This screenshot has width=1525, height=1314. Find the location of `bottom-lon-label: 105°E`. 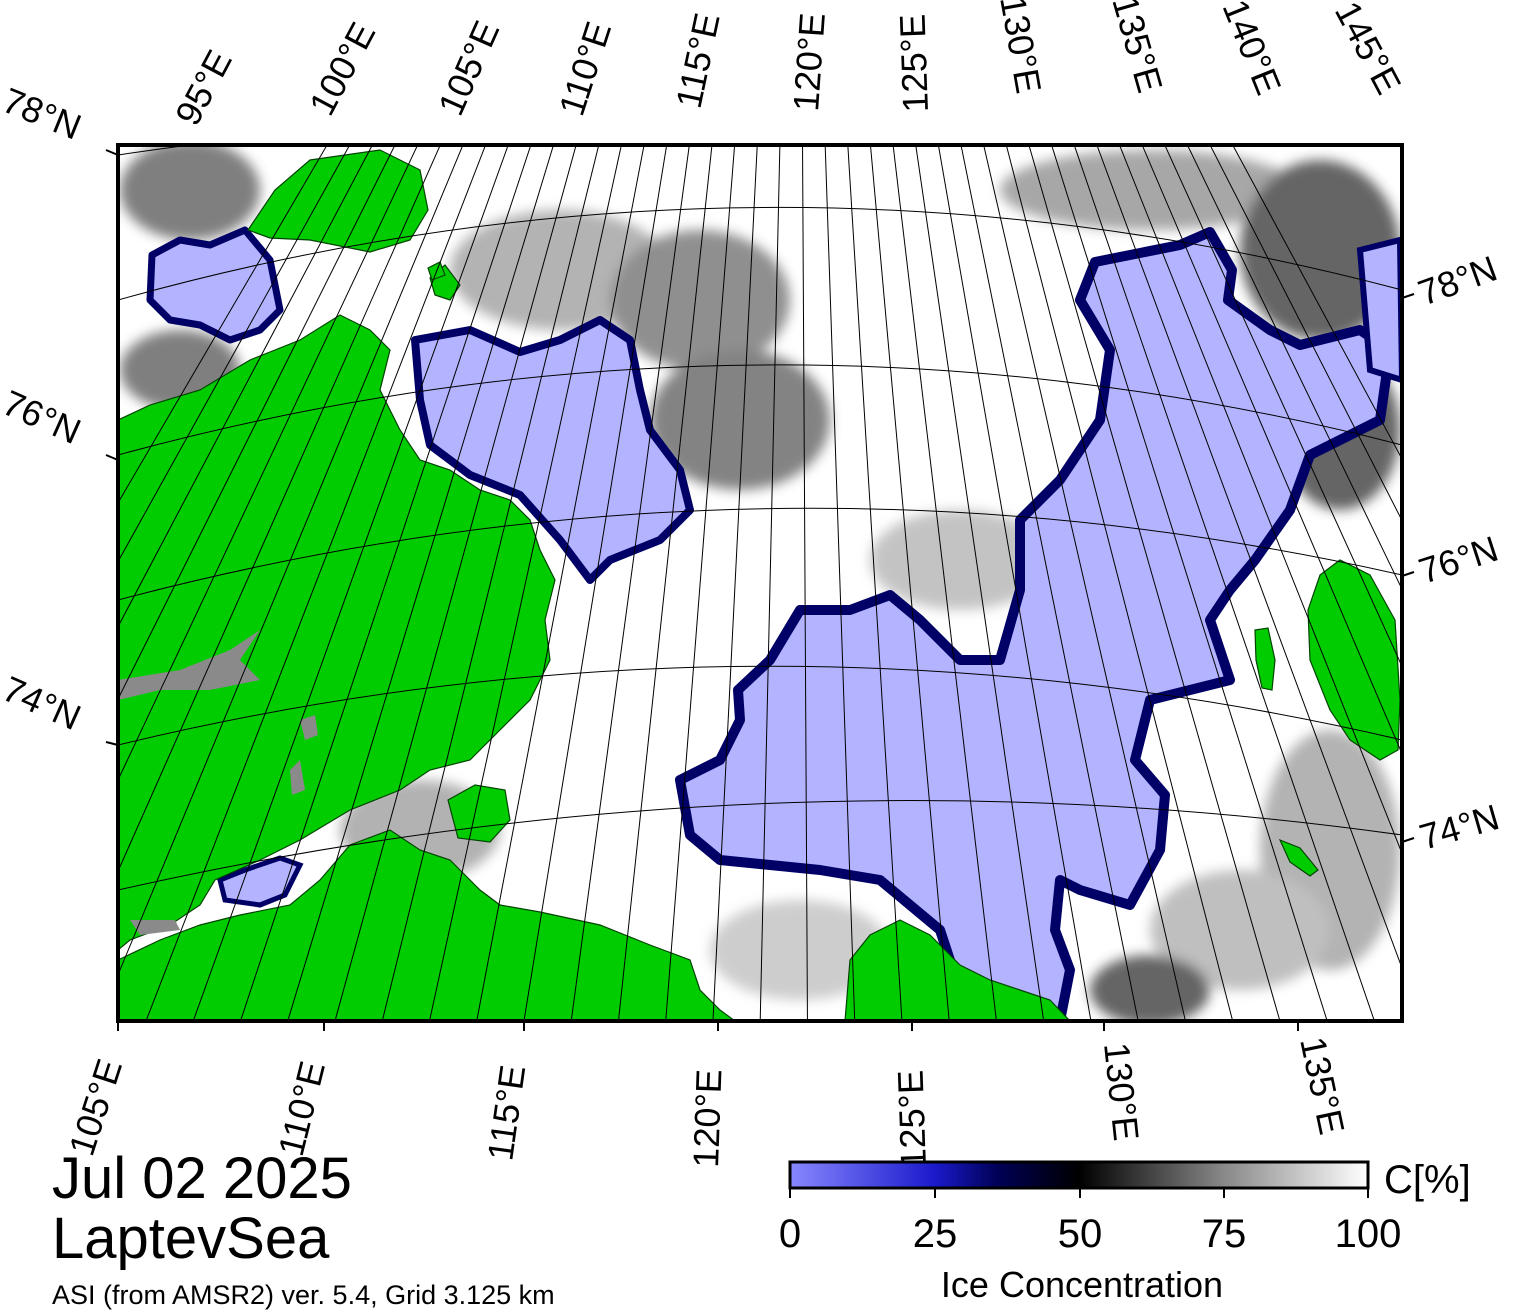

bottom-lon-label: 105°E is located at coordinates (95, 1107).